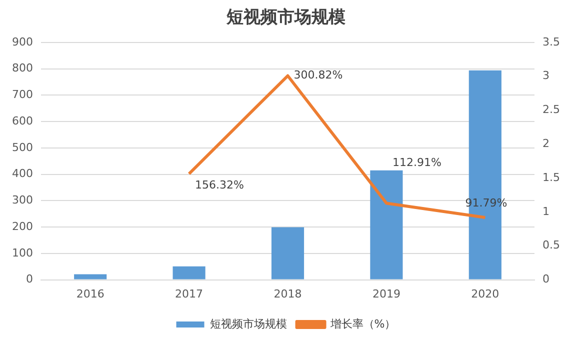 The image size is (578, 340). Describe the element at coordinates (318, 75) in the screenshot. I see `data-label: 300.82%` at that location.